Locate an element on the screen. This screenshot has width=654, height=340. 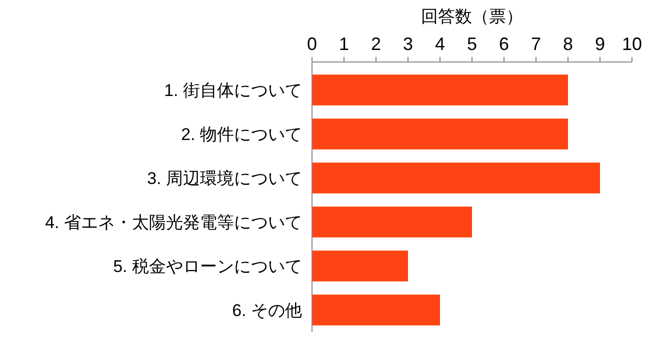
x-tick-label: 1 is located at coordinates (344, 44).